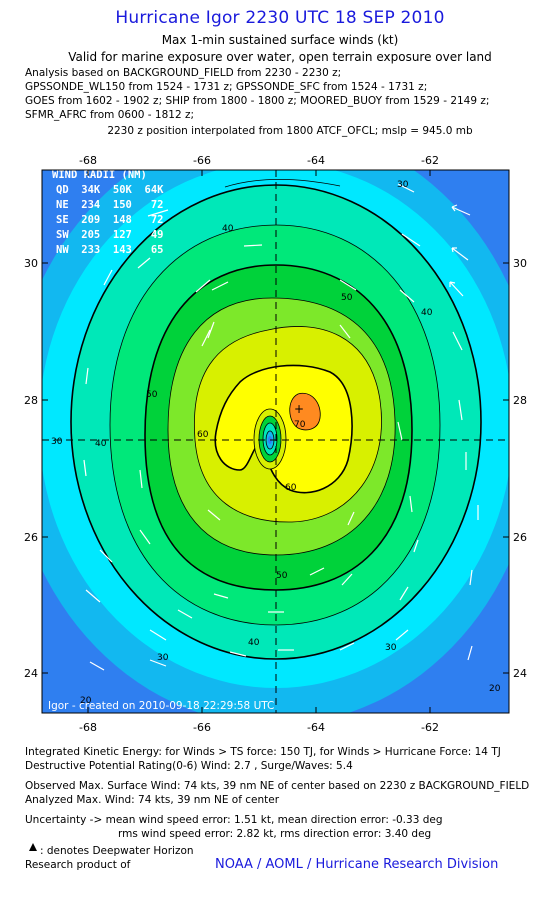 The width and height of the screenshot is (560, 915). I want to click on deepwater-note: : denotes Deepwater Horizon, so click(117, 851).